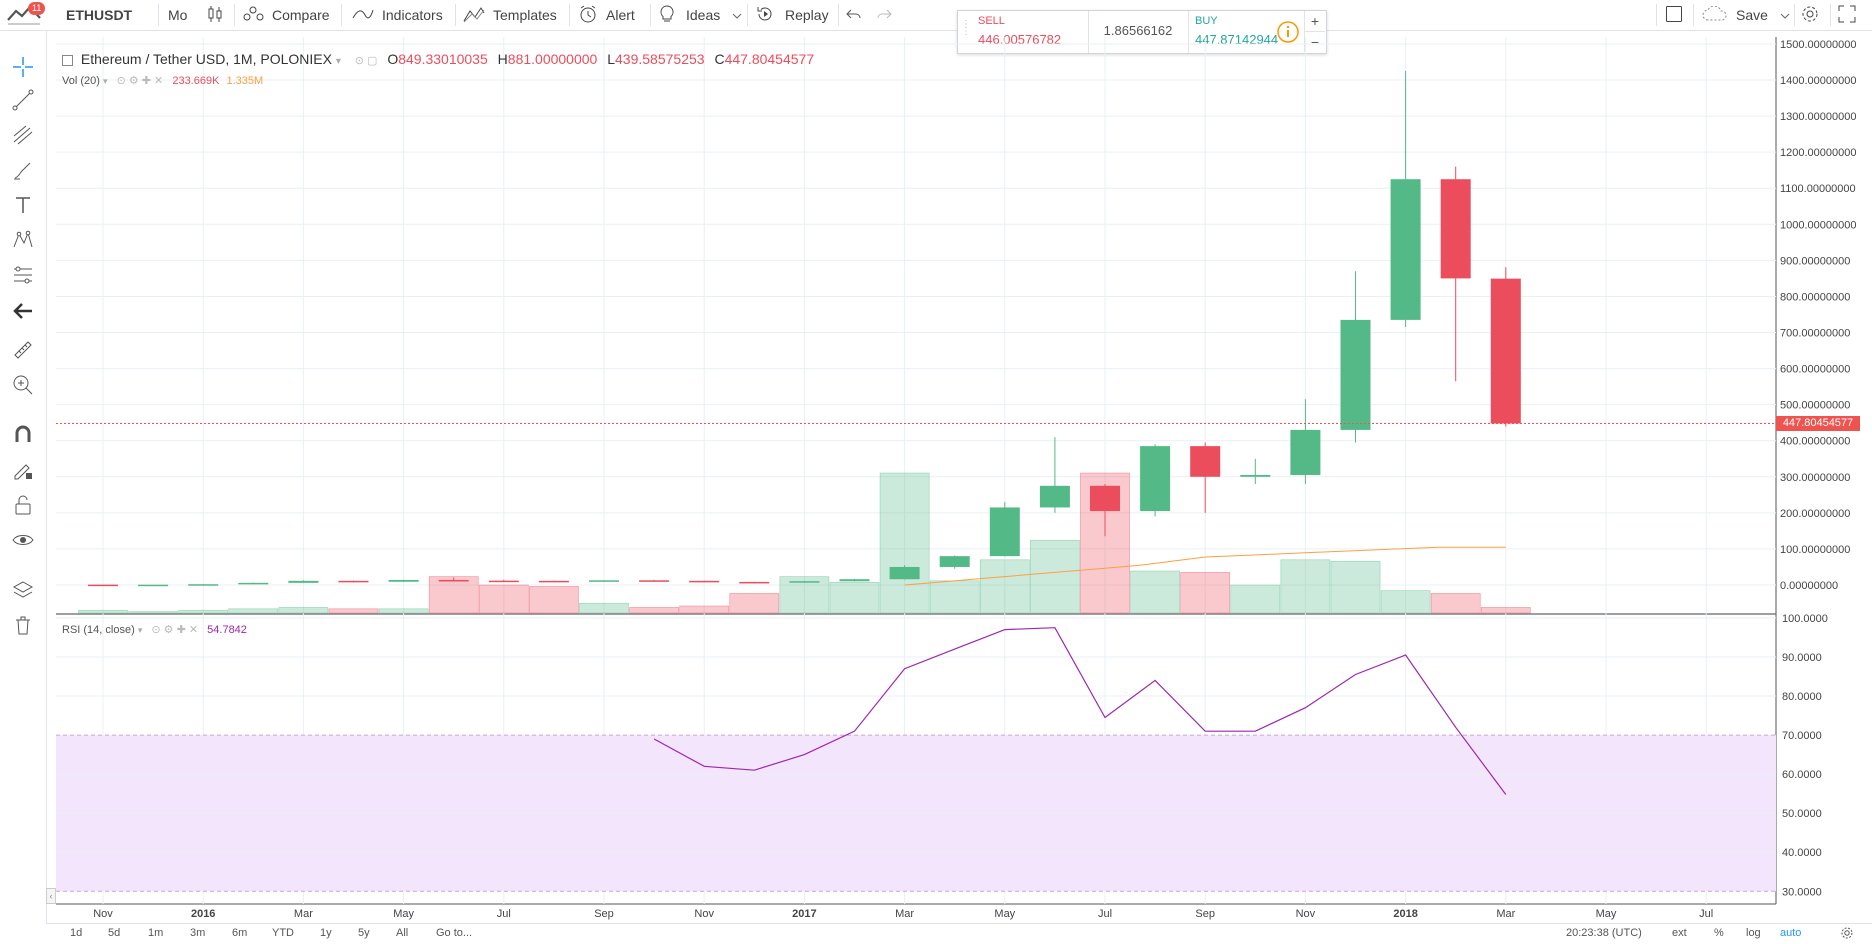 Image resolution: width=1872 pixels, height=944 pixels. What do you see at coordinates (51, 896) in the screenshot?
I see `panel-resize-handle: ‹` at bounding box center [51, 896].